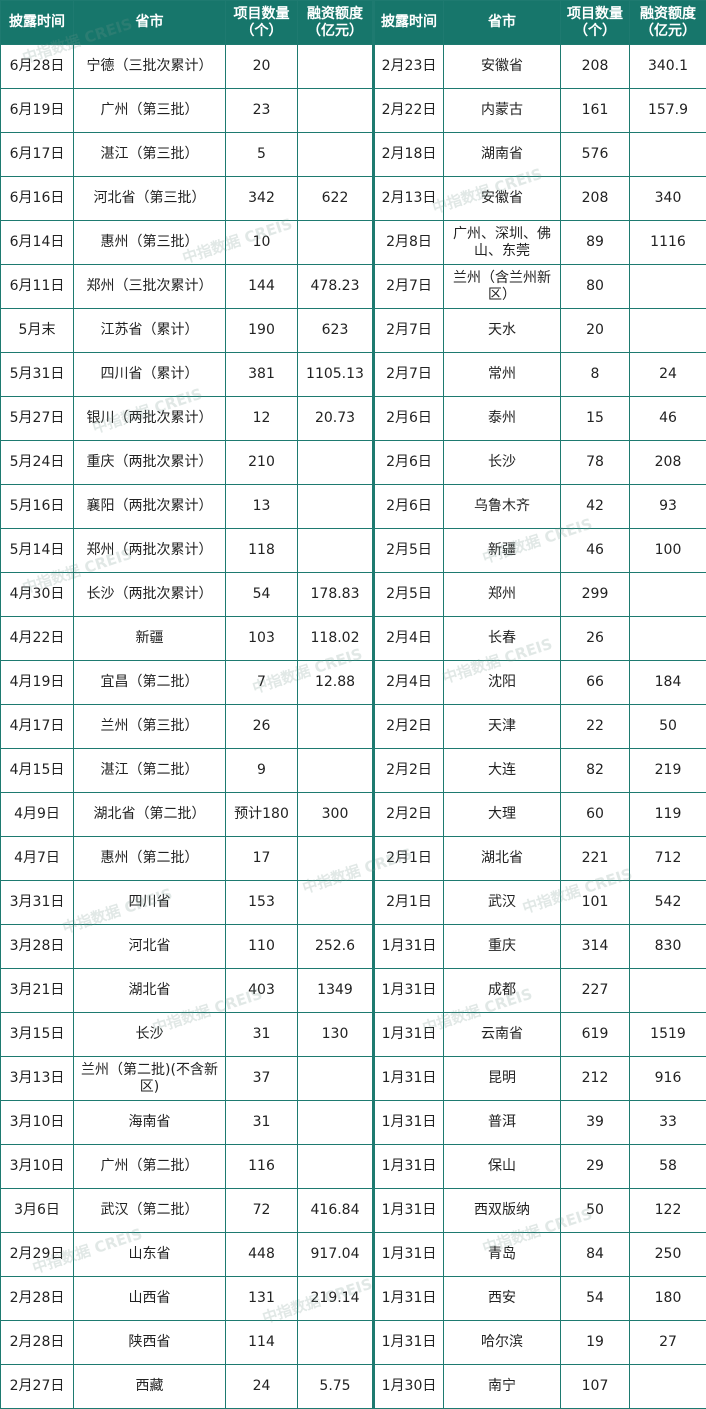 This screenshot has width=706, height=1409. I want to click on table-cell: 82, so click(595, 770).